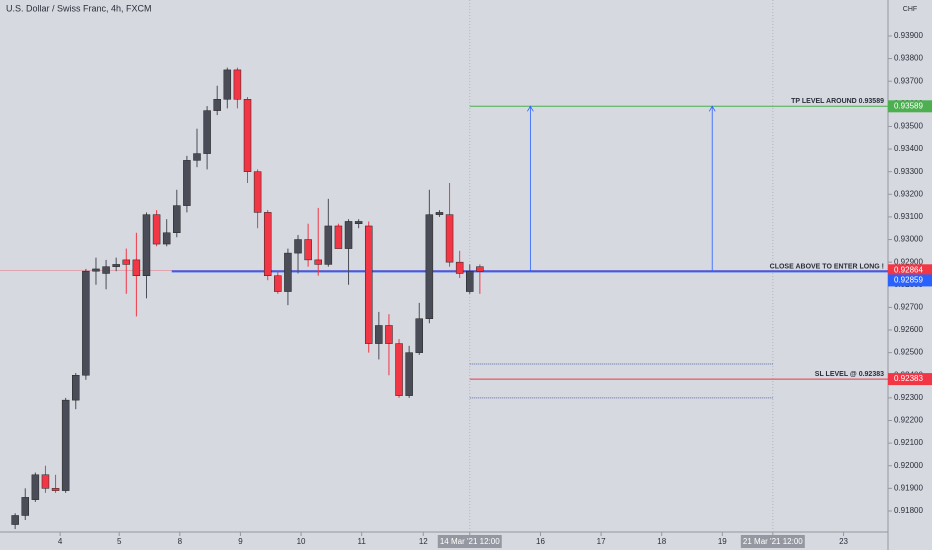  Describe the element at coordinates (240, 541) in the screenshot. I see `x-tick-label: 9` at that location.